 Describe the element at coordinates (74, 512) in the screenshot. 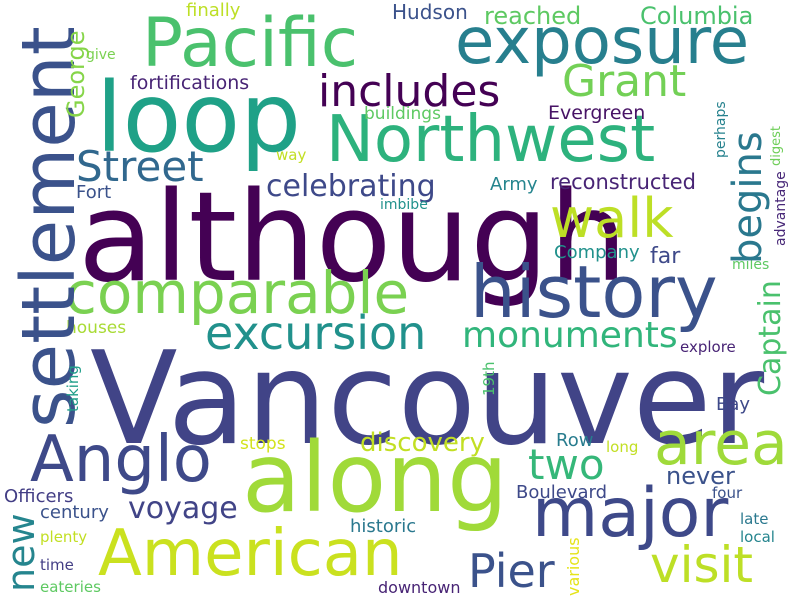

I see `word-century: century` at that location.